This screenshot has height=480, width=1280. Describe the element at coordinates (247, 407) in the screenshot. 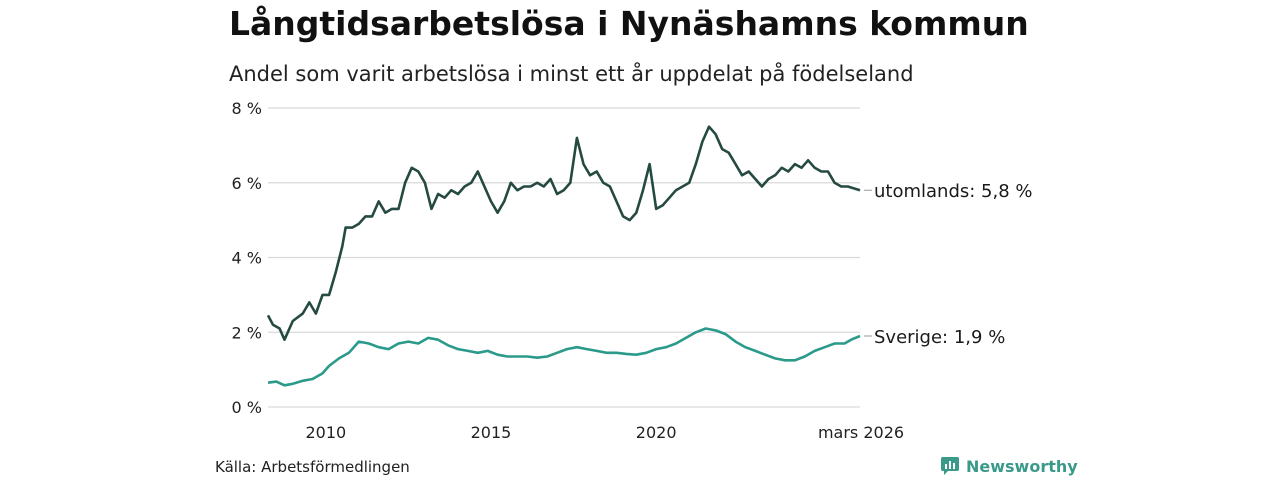

I see `y-tick-label: 0 %` at that location.